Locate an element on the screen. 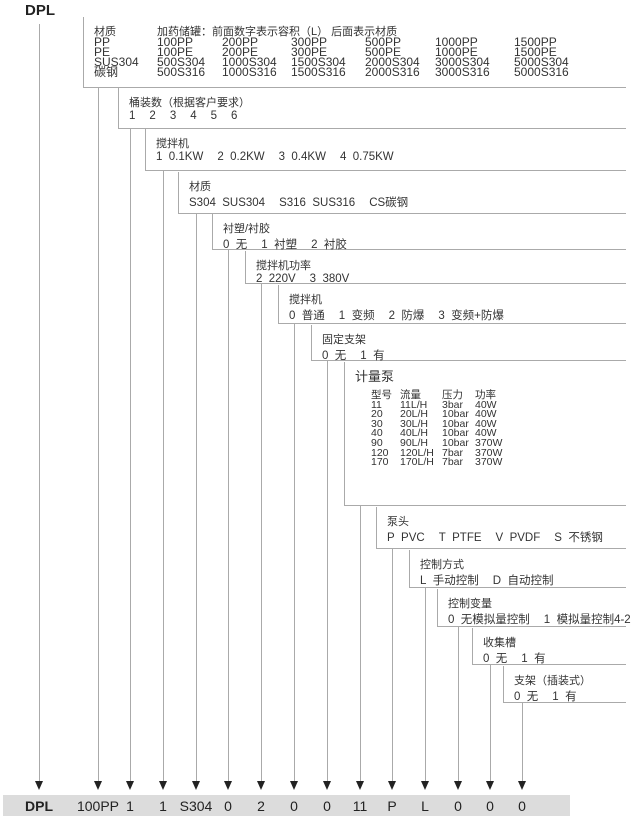 The height and width of the screenshot is (817, 631). option-title: 计量泵 is located at coordinates (375, 376).